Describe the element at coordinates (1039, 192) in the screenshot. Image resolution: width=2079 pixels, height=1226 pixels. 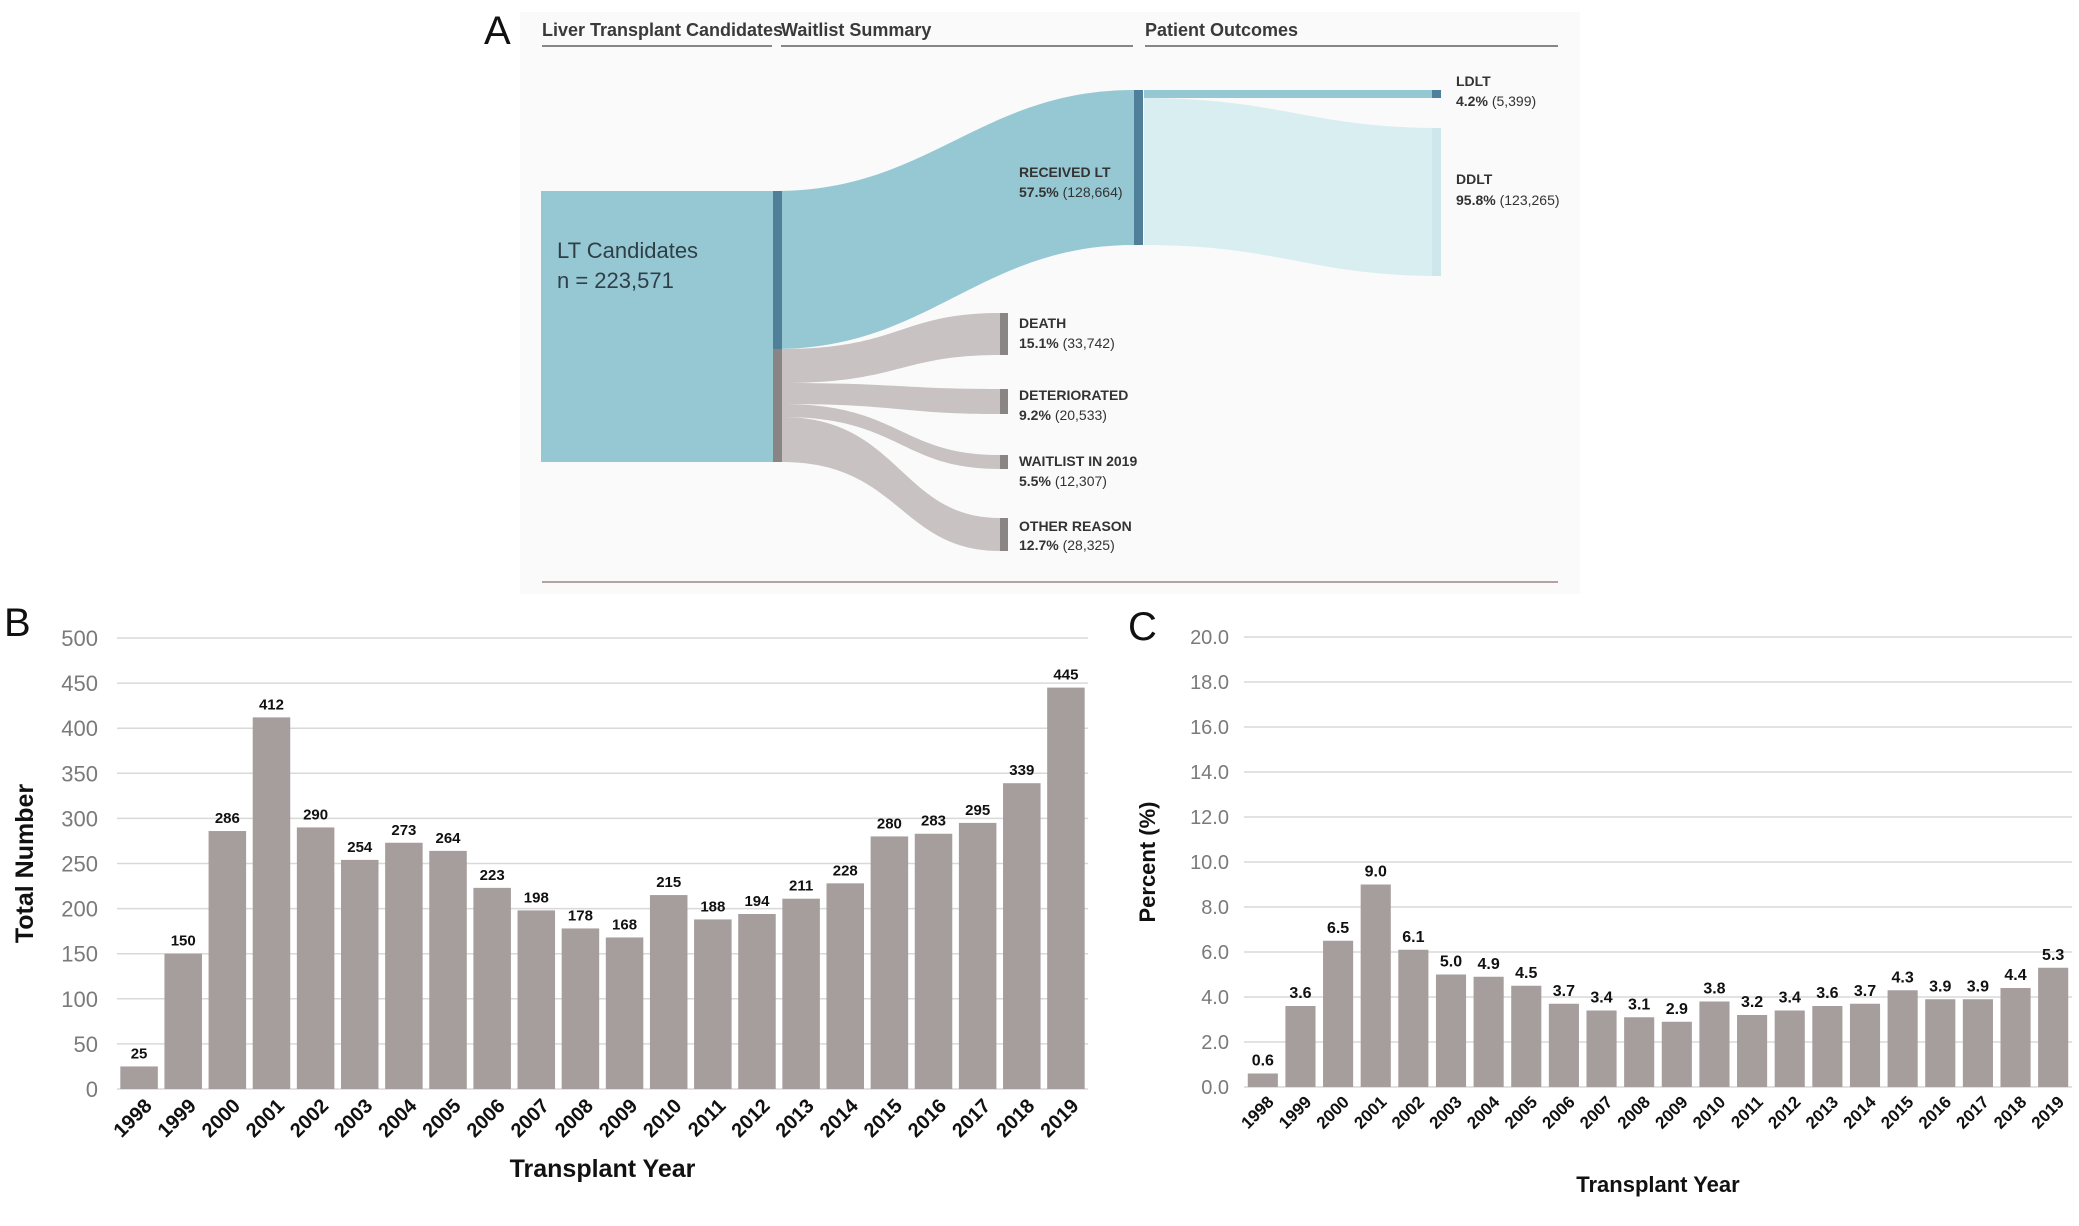
I see `received-pct: 57.5%` at that location.